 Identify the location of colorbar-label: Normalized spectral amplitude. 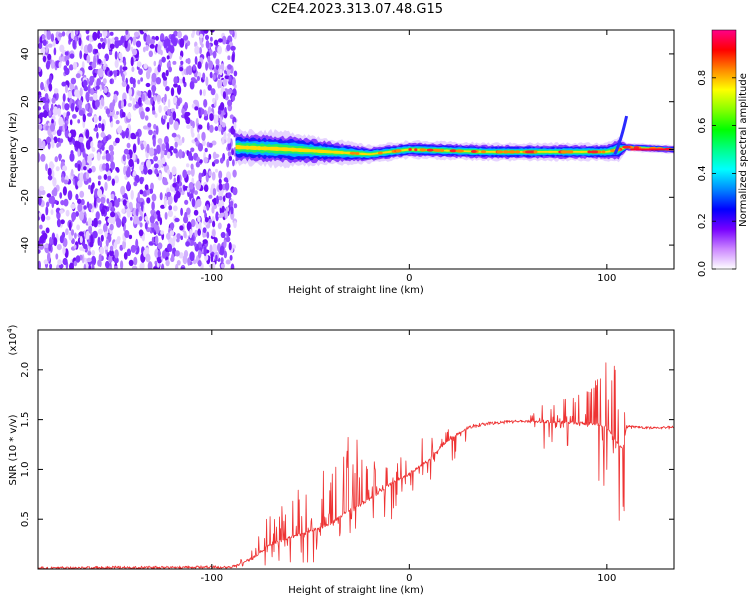
(743, 150).